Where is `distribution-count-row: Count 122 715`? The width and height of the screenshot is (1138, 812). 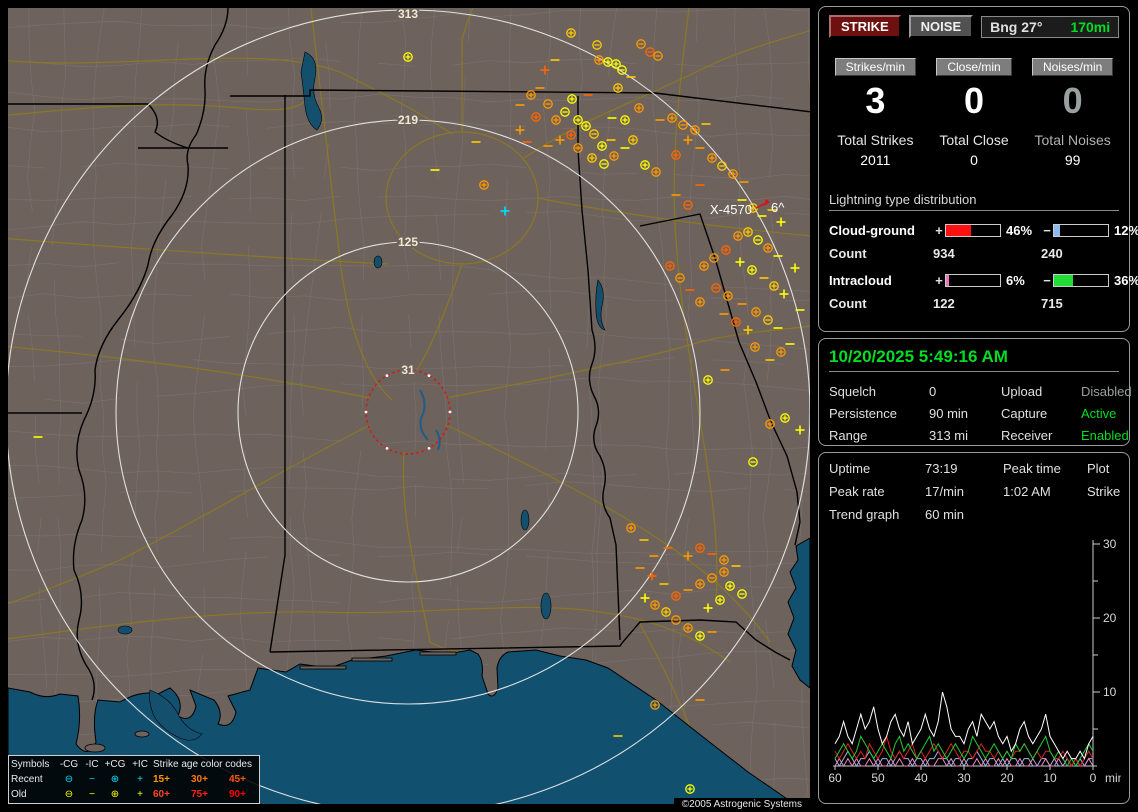 distribution-count-row: Count 122 715 is located at coordinates (974, 303).